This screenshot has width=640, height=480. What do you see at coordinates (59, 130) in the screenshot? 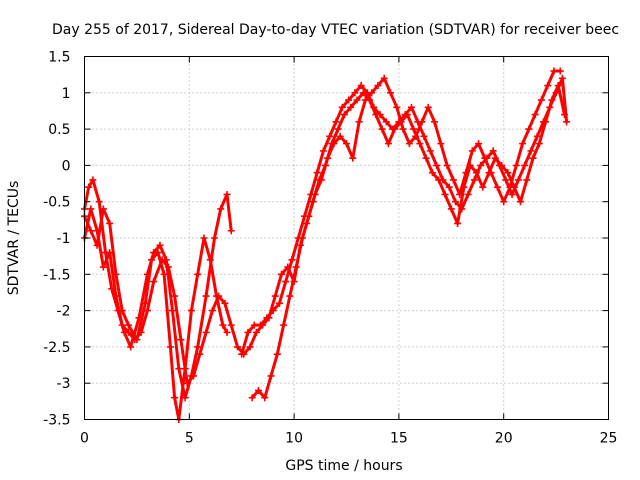
I see `y-tick-label: 0.5` at bounding box center [59, 130].